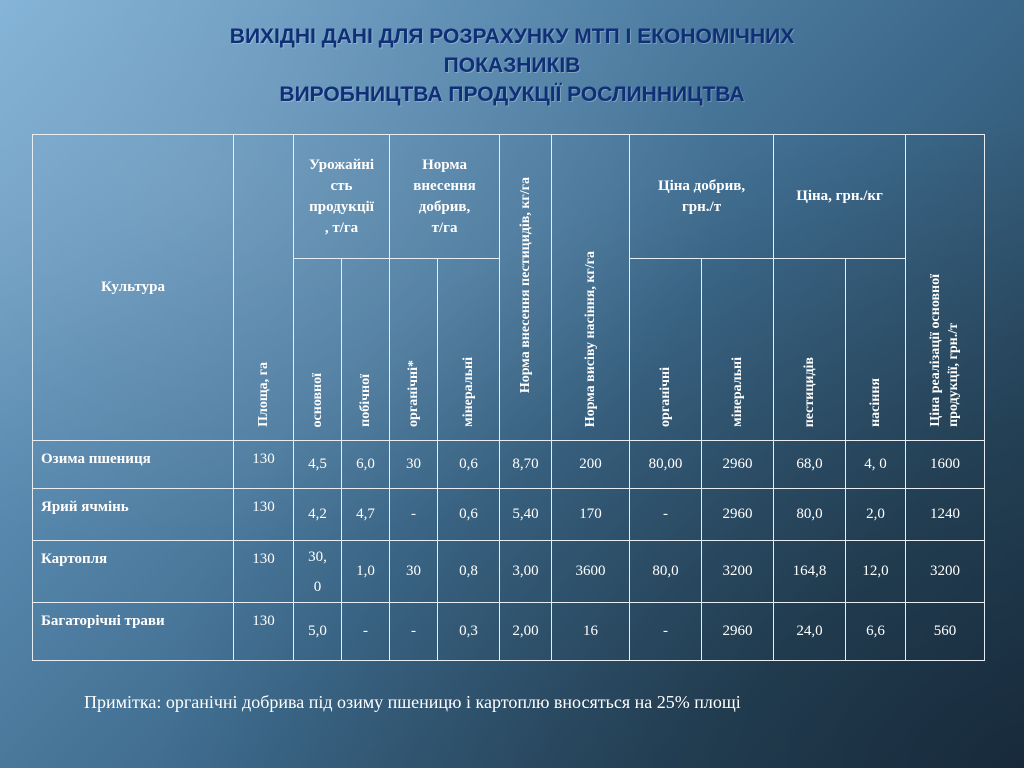 This screenshot has height=768, width=1024. Describe the element at coordinates (876, 514) in the screenshot. I see `cell-price-seed: 2,0` at that location.